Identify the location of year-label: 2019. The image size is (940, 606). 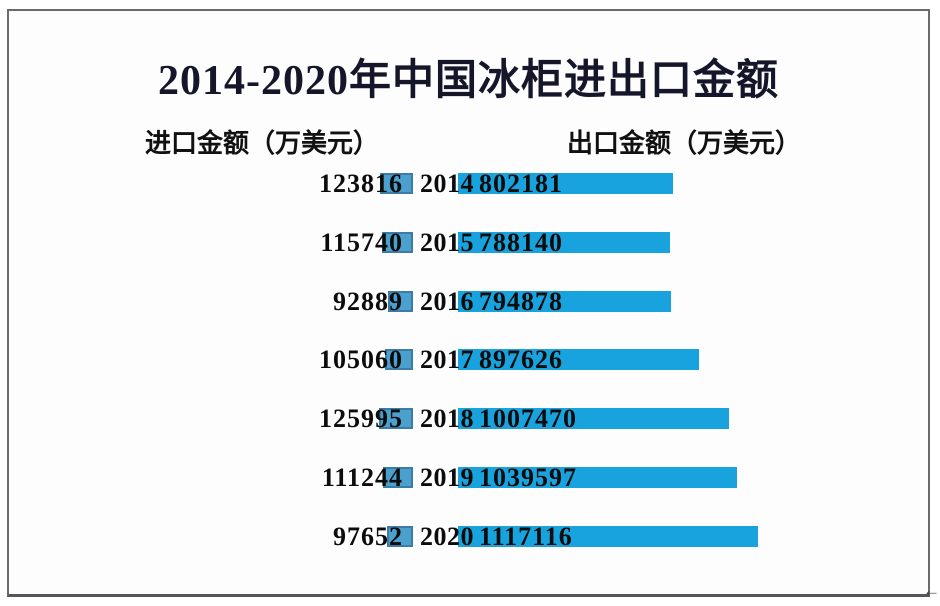
(447, 477).